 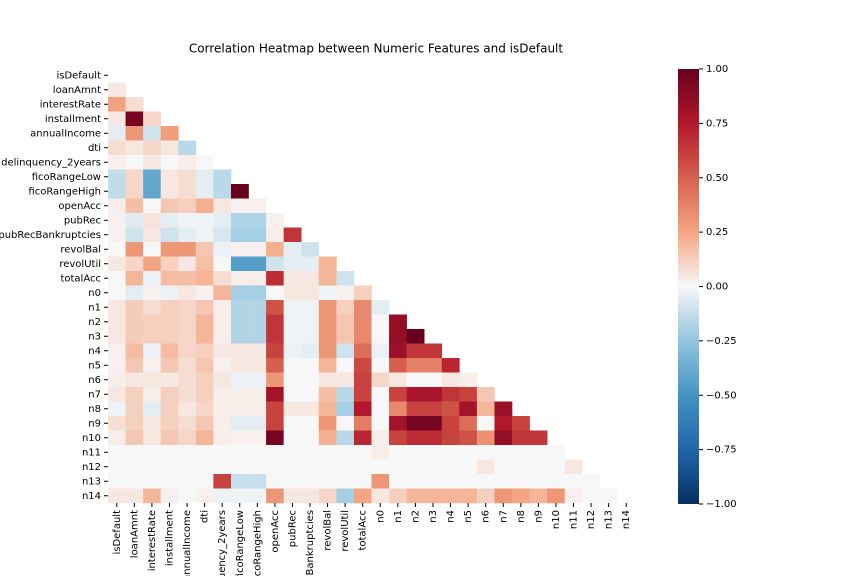 I want to click on y-tick-label: n1, so click(x=94, y=307).